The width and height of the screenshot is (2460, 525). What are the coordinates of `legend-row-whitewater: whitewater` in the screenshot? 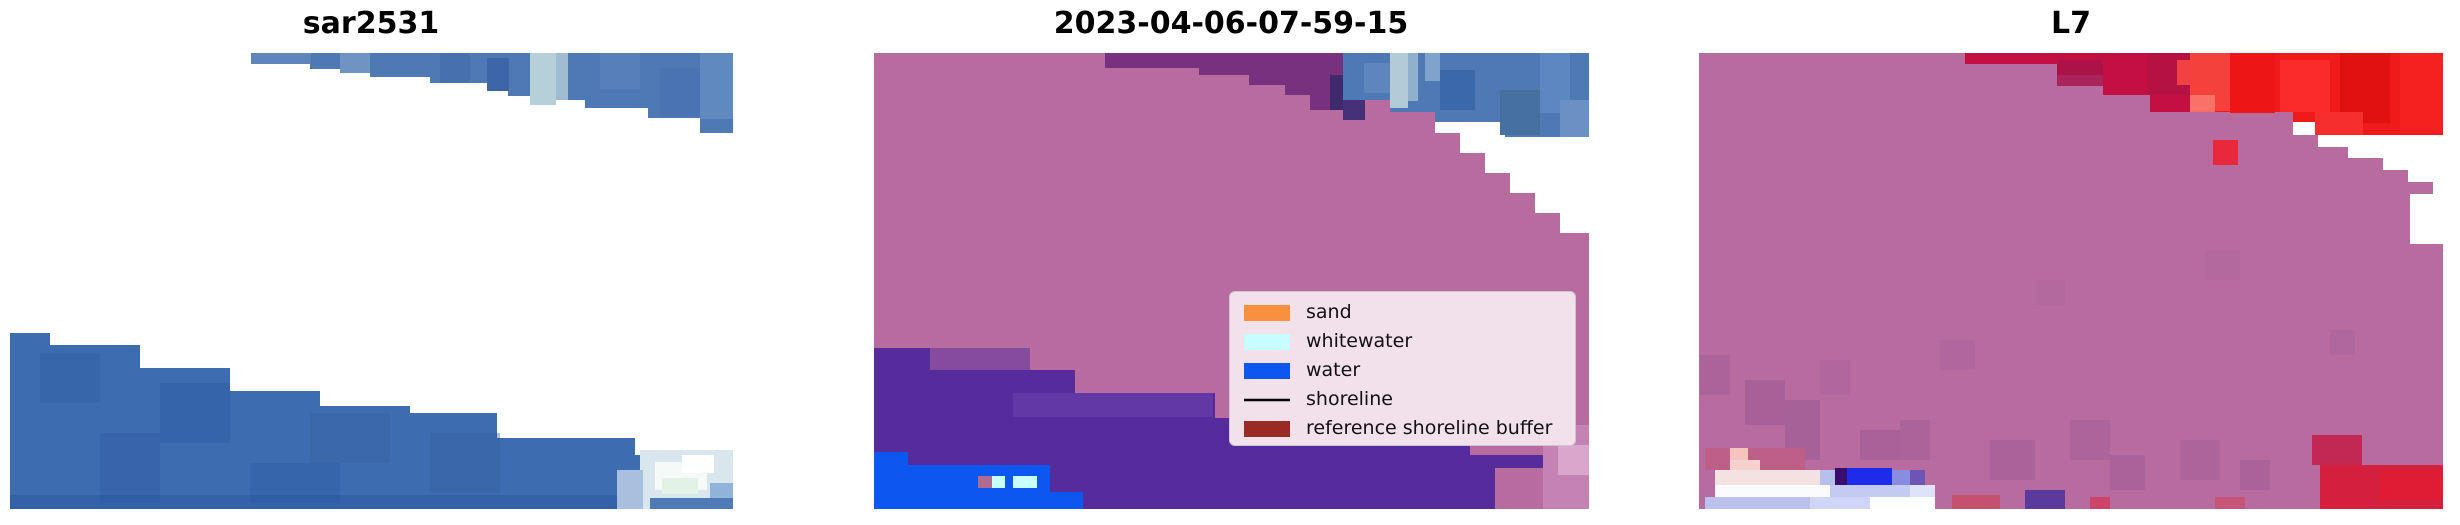 It's located at (1409, 341).